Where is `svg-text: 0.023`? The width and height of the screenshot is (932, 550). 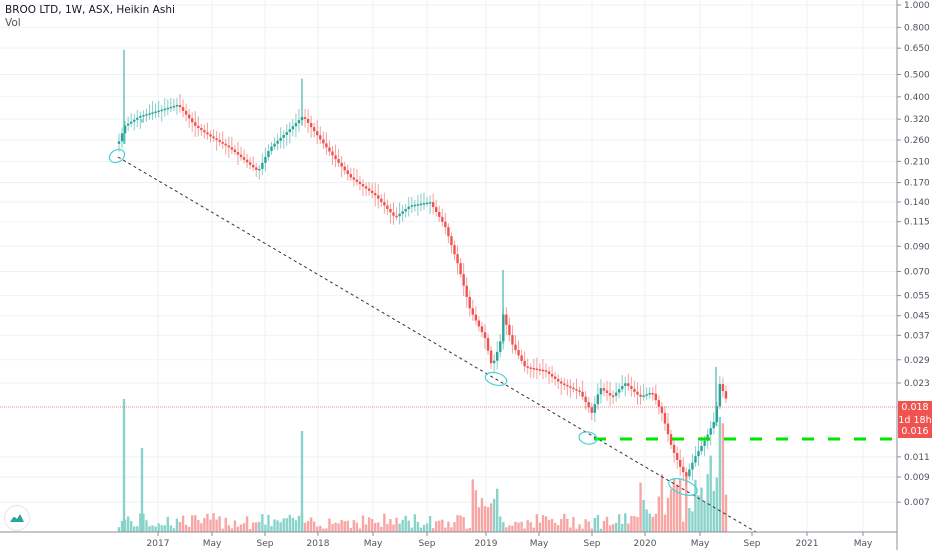 svg-text: 0.023 is located at coordinates (917, 384).